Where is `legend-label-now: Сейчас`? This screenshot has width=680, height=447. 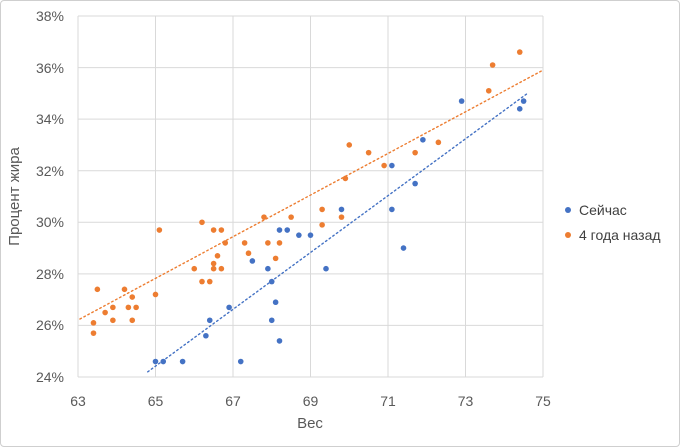
legend-label-now: Сейчас is located at coordinates (603, 210).